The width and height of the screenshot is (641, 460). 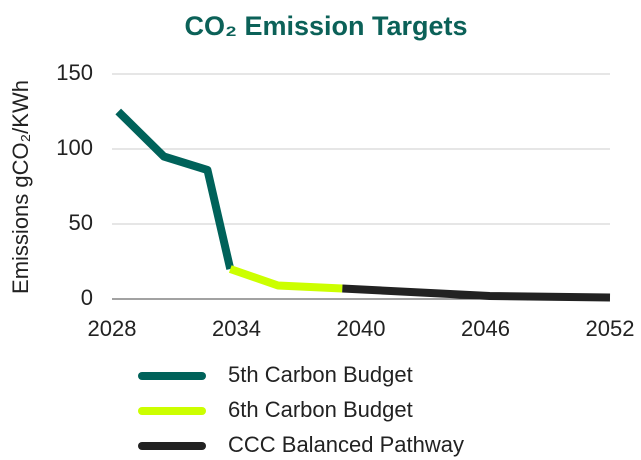 I want to click on y-axis-label: Emissions gCO₂/KWh, so click(x=20, y=187).